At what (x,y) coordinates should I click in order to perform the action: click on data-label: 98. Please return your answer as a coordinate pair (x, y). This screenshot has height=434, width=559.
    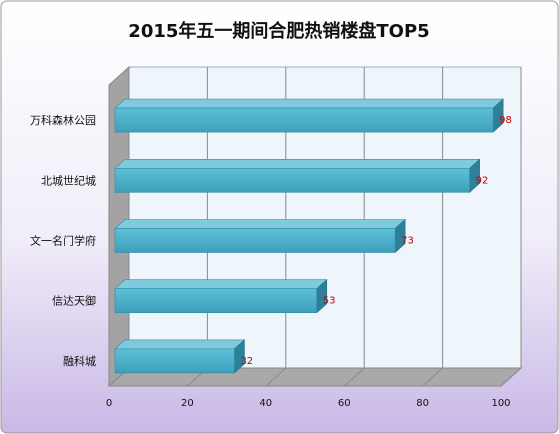
    Looking at the image, I should click on (505, 120).